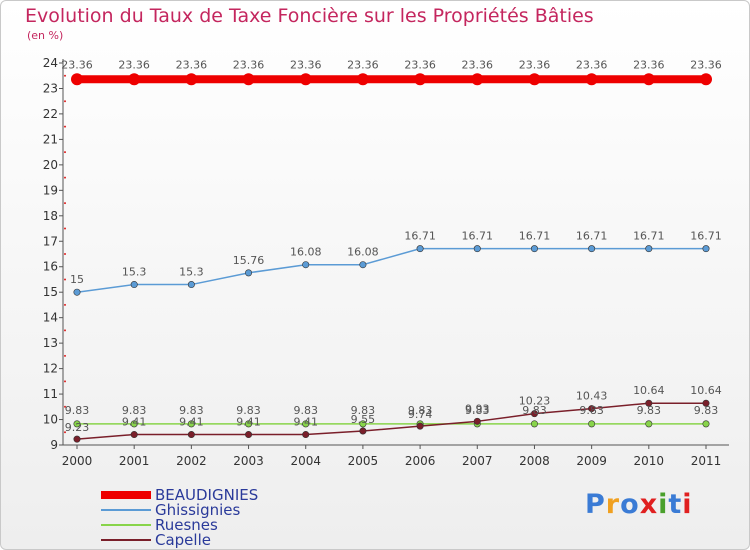 Image resolution: width=750 pixels, height=550 pixels. What do you see at coordinates (649, 504) in the screenshot?
I see `logo-letter: x` at bounding box center [649, 504].